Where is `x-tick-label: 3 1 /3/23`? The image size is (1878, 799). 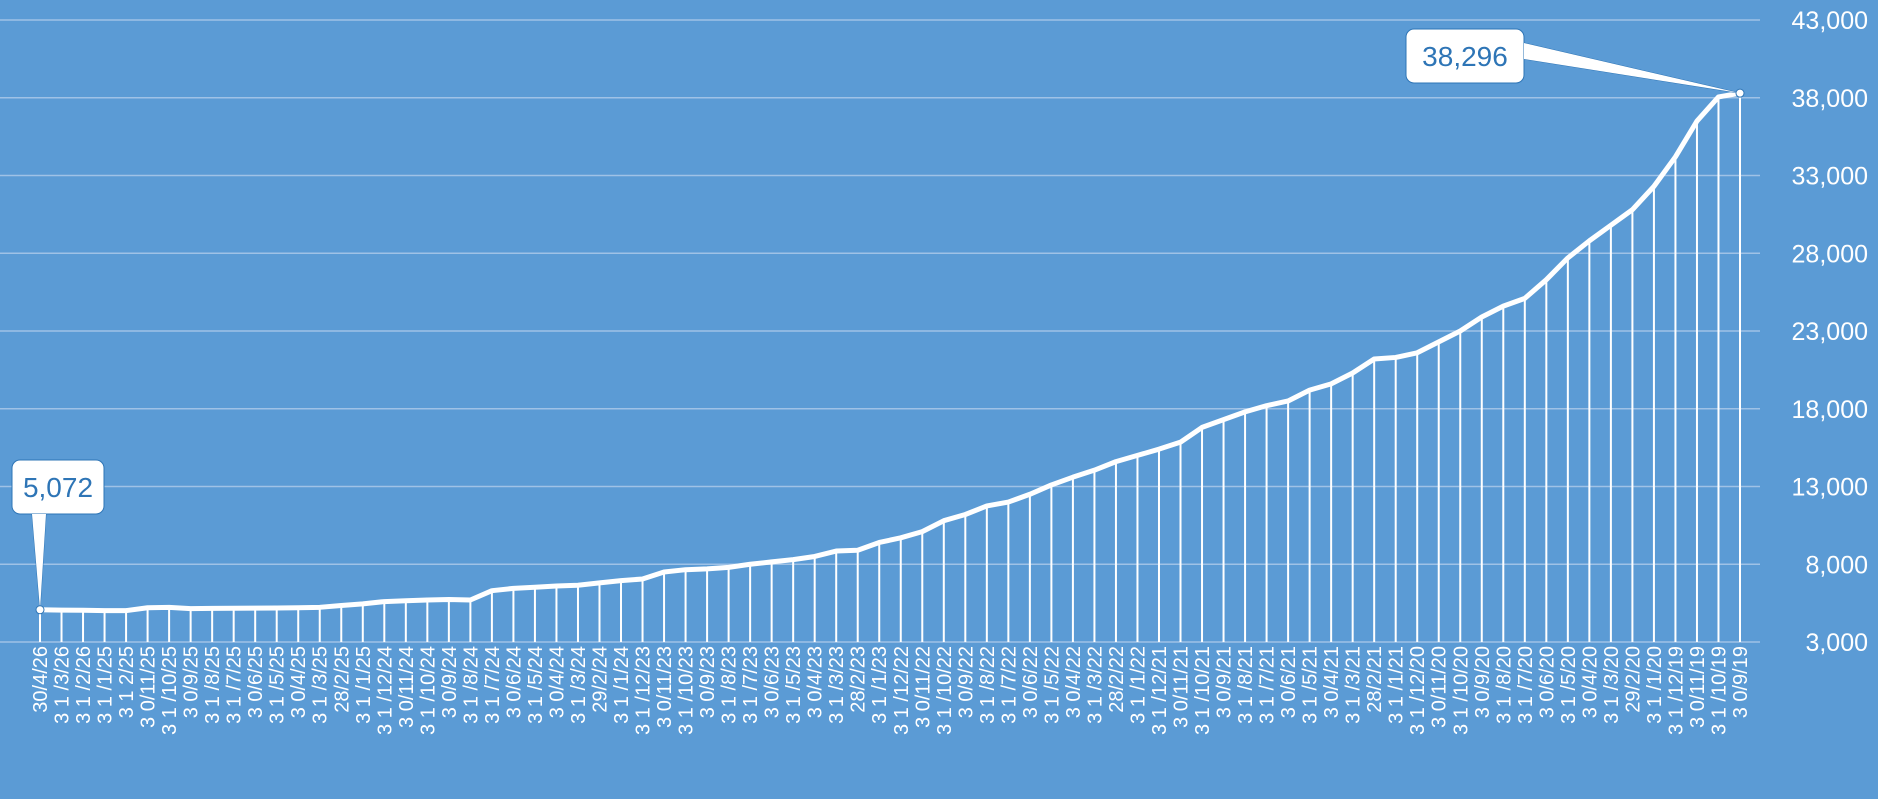
x-tick-label: 3 1 /3/23 is located at coordinates (837, 685).